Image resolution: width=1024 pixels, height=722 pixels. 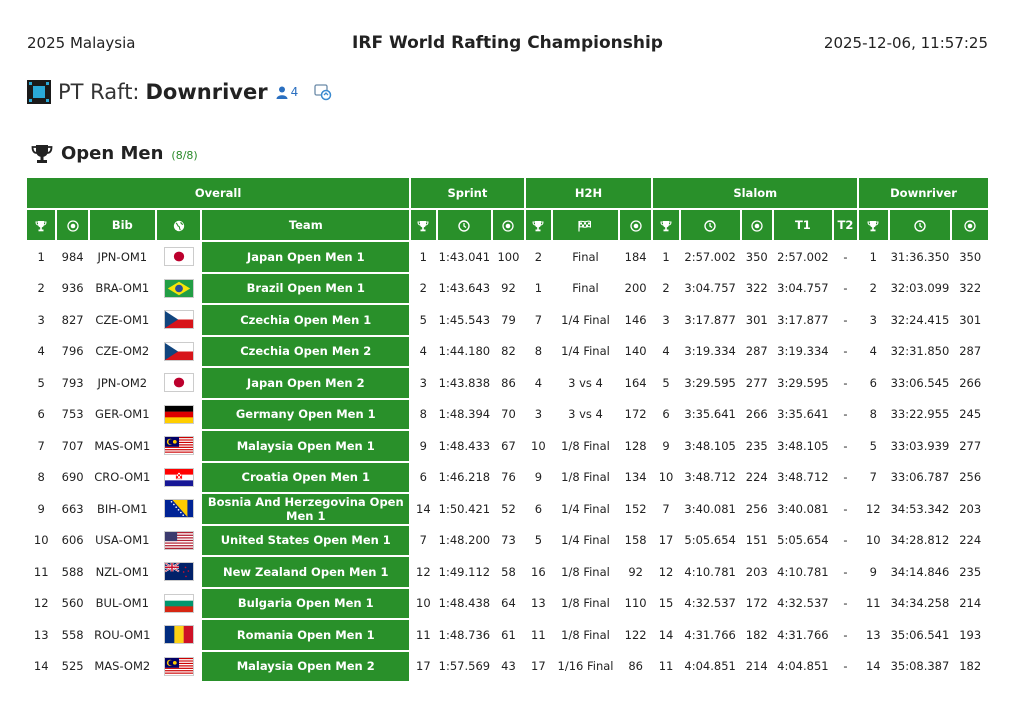 What do you see at coordinates (874, 541) in the screenshot?
I see `cell-downriver-rank: 10` at bounding box center [874, 541].